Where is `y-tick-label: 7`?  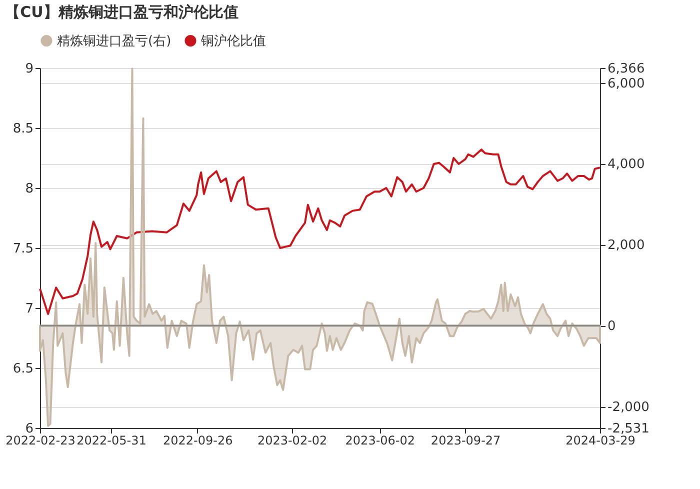
y-tick-label: 7 is located at coordinates (29, 309).